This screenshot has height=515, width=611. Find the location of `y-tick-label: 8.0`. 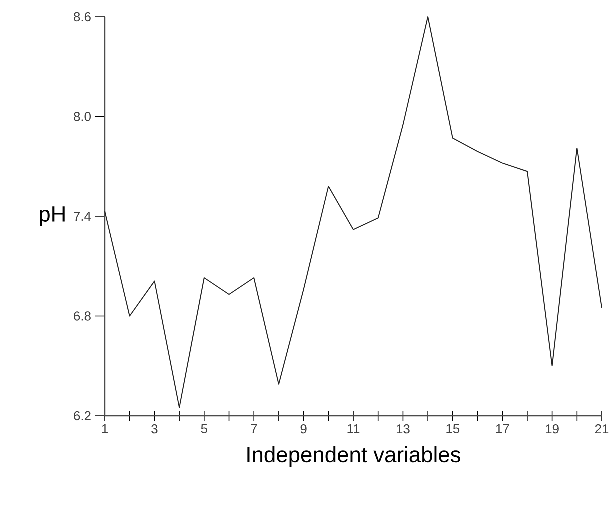

y-tick-label: 8.0 is located at coordinates (82, 117).